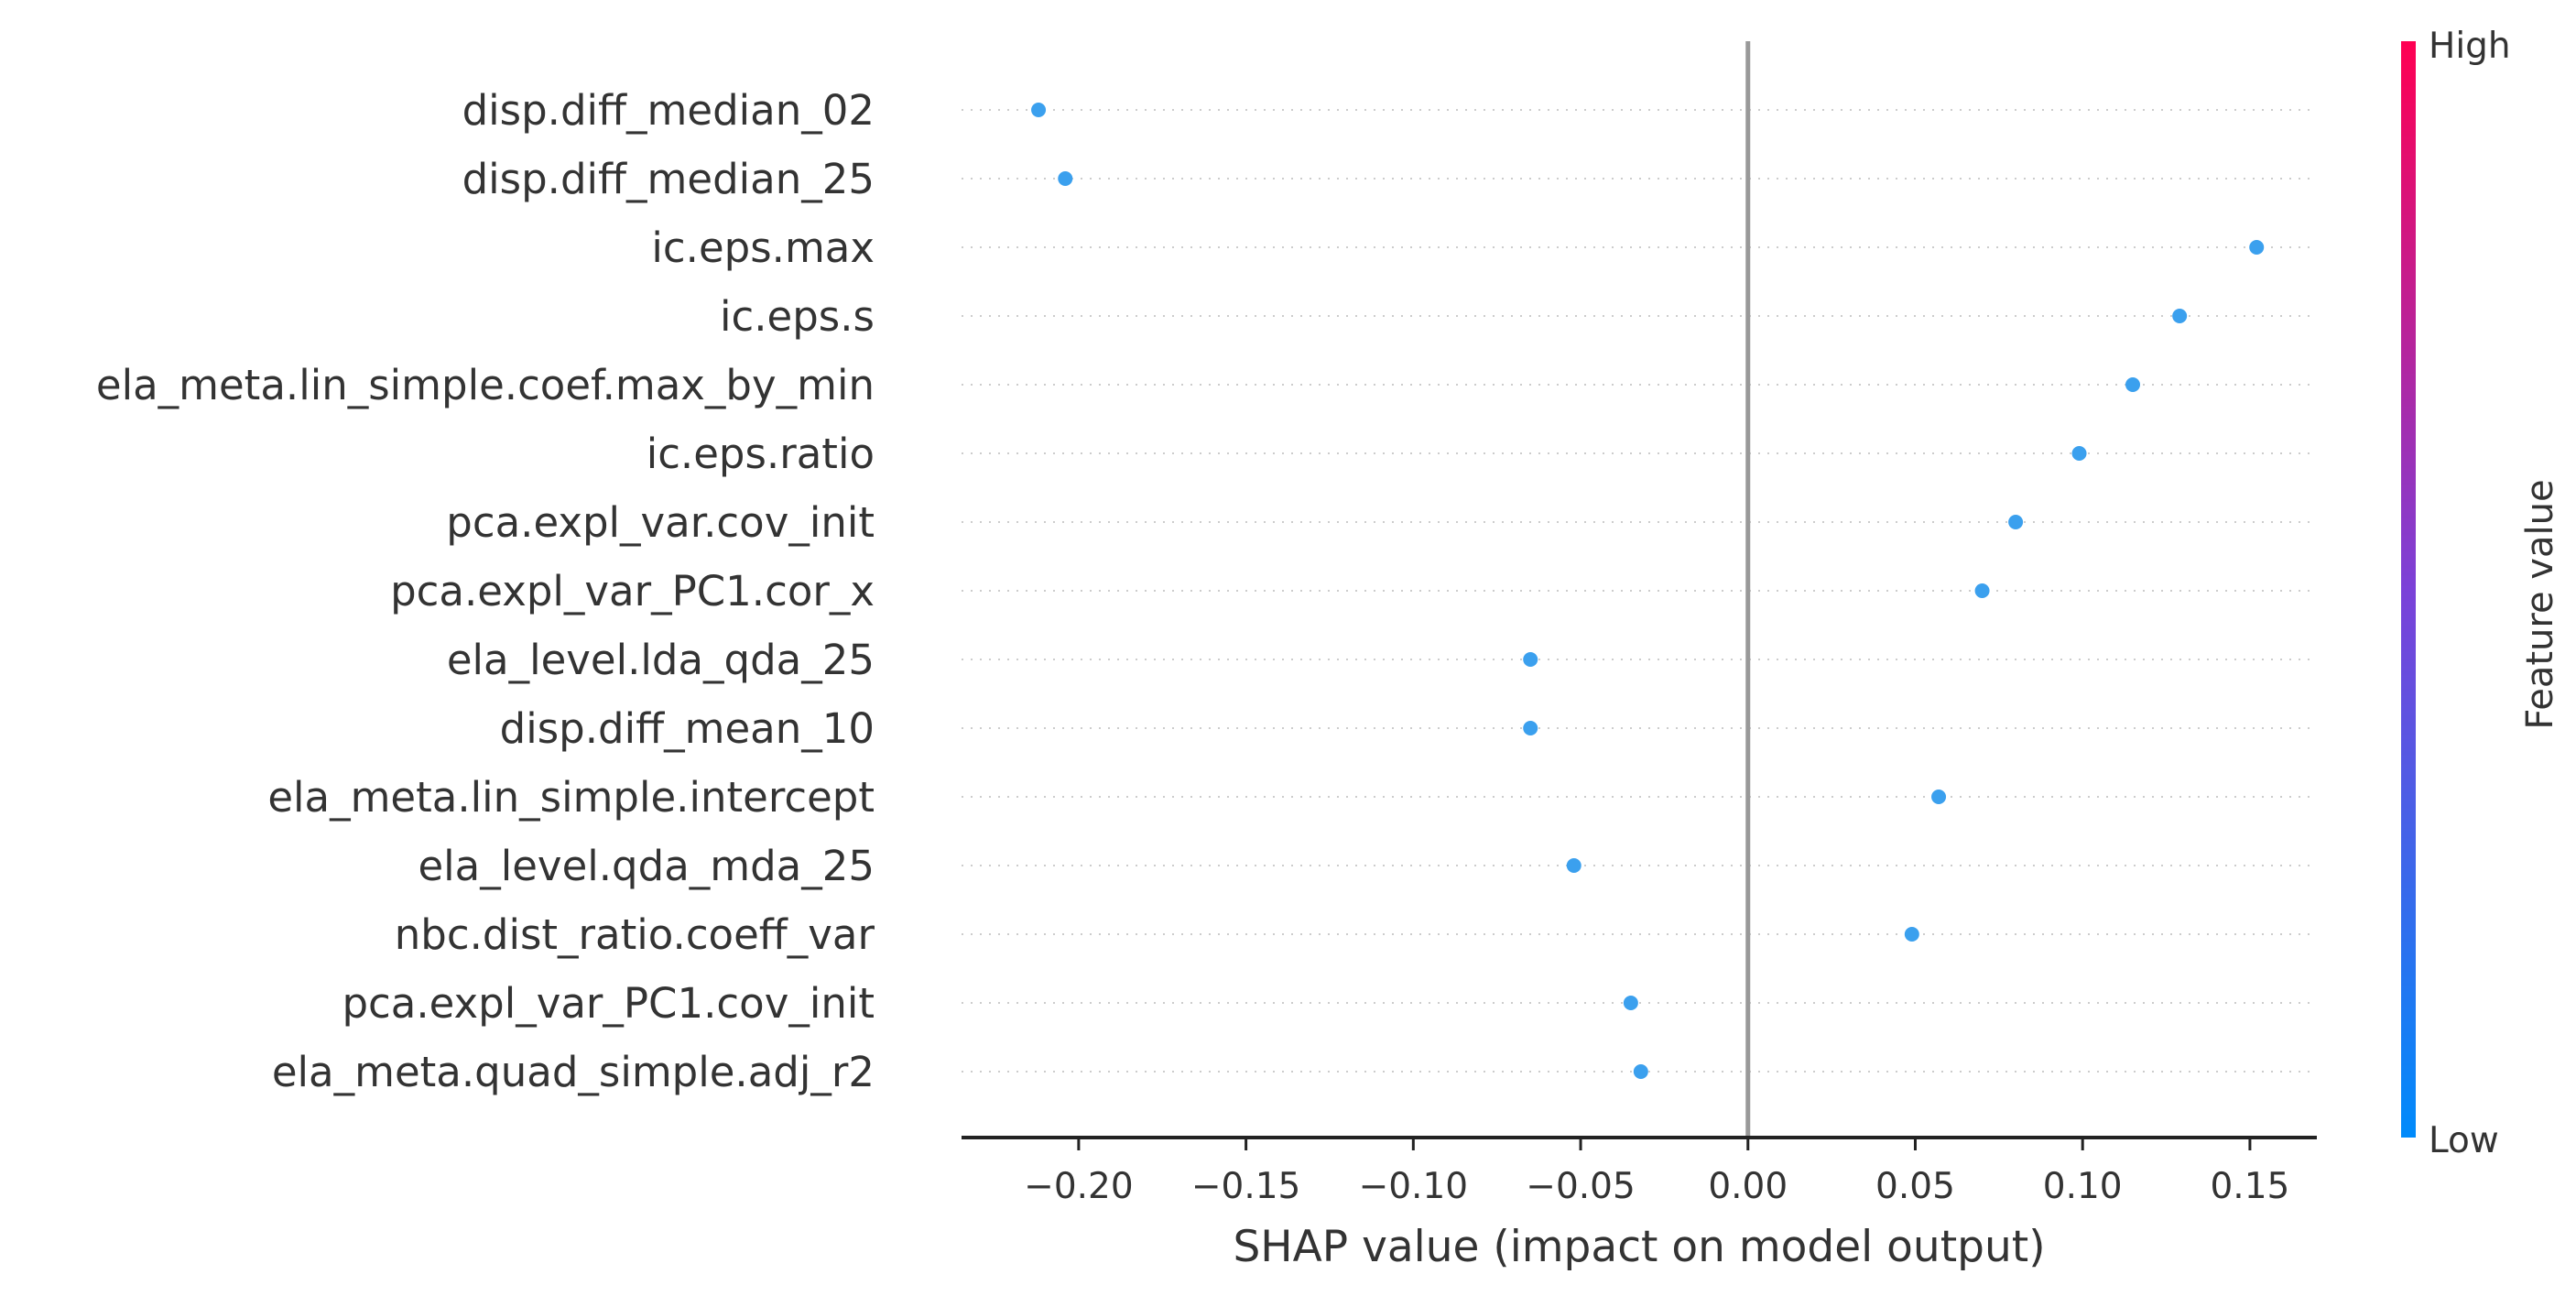  I want to click on feature-label: ela_level.qda_mda_25, so click(646, 866).